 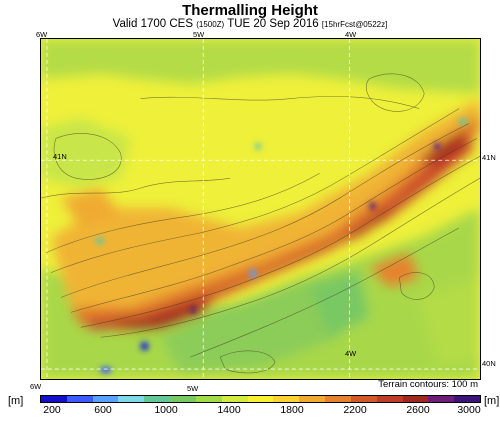 I want to click on colorbar-tick-label: 1400, so click(x=229, y=410).